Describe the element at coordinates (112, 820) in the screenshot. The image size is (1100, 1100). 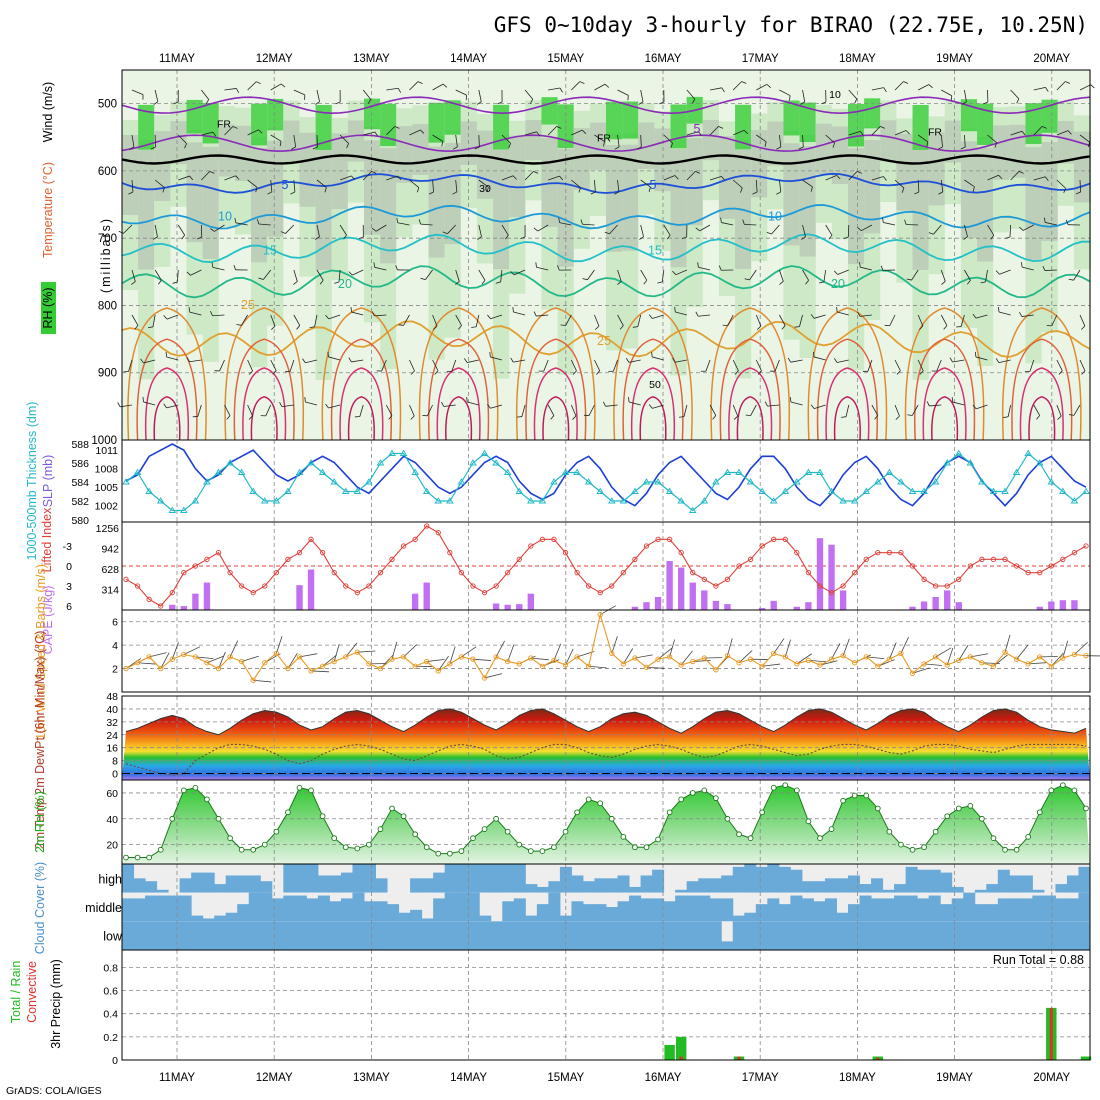
I see `humidity-tick: 40` at that location.